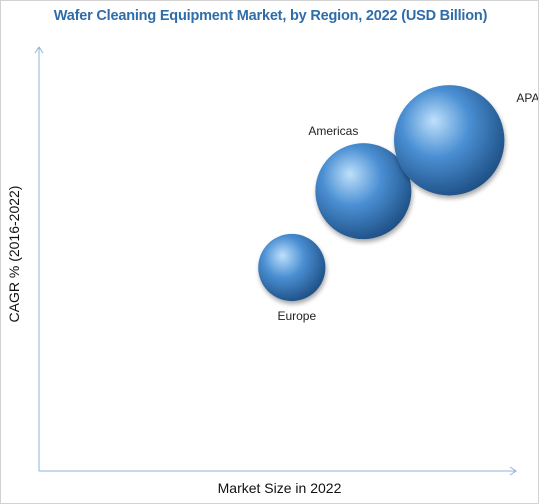  What do you see at coordinates (513, 471) in the screenshot?
I see `x-axis-arrow` at bounding box center [513, 471].